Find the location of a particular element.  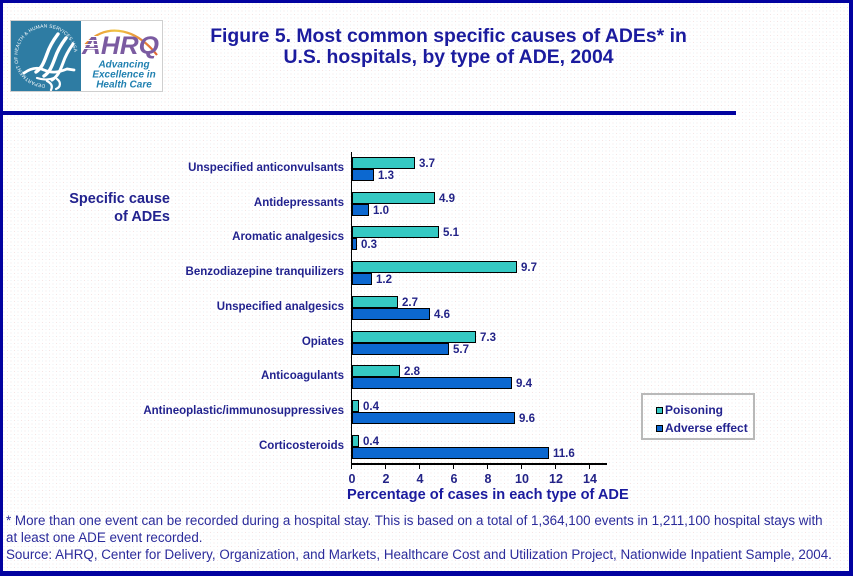

svg-text: Health Care is located at coordinates (124, 85).